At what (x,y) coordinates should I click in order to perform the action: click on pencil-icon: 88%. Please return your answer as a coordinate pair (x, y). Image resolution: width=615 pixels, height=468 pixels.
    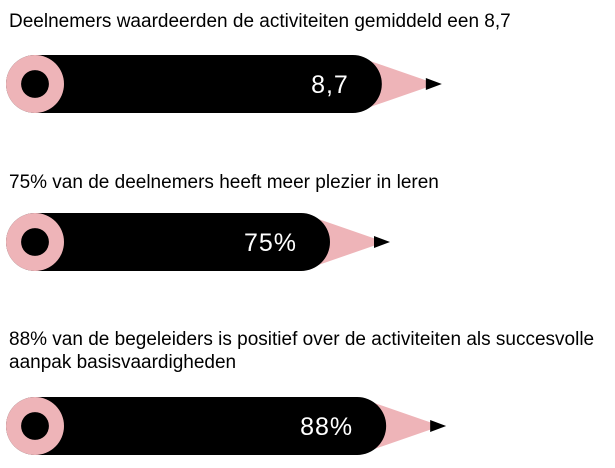
    Looking at the image, I should click on (226, 426).